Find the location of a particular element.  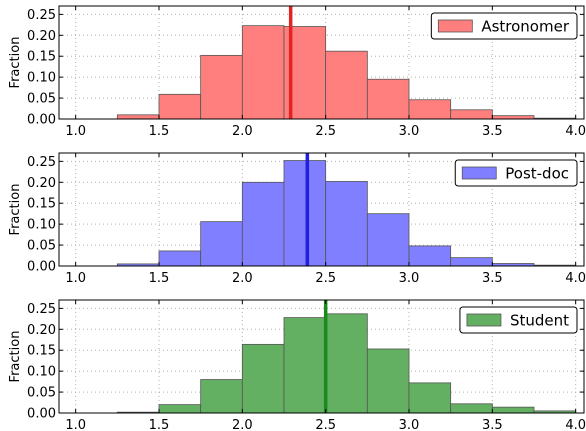

legend-label: Post-doc is located at coordinates (537, 174).